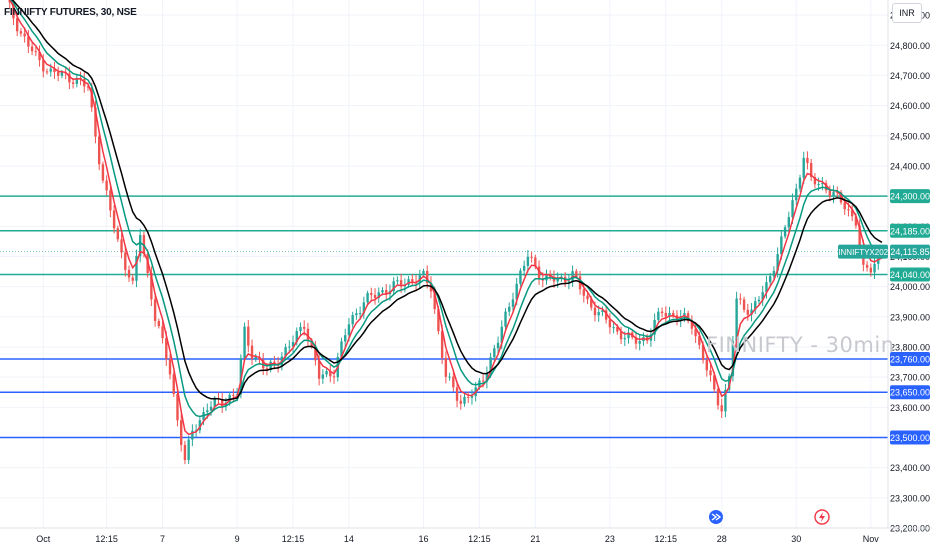 This screenshot has width=932, height=550. What do you see at coordinates (349, 539) in the screenshot?
I see `x-tick-label: 14` at bounding box center [349, 539].